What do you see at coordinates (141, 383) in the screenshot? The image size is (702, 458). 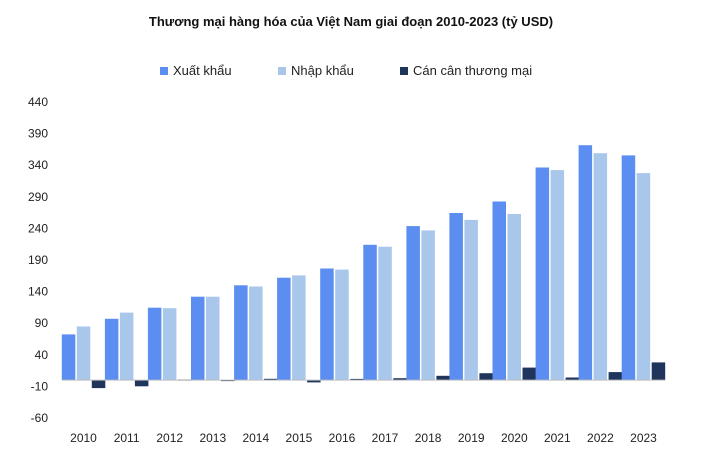 I see `bar-balance-2011` at bounding box center [141, 383].